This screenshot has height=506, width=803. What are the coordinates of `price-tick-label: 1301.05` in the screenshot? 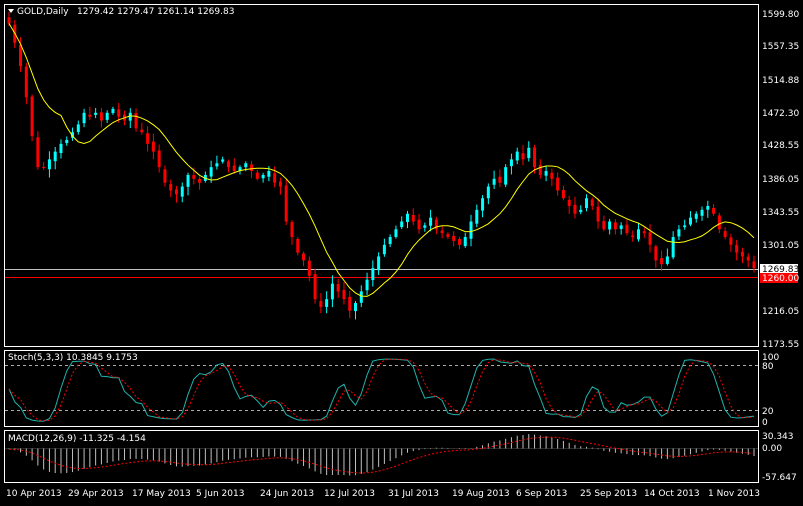 It's located at (780, 246).